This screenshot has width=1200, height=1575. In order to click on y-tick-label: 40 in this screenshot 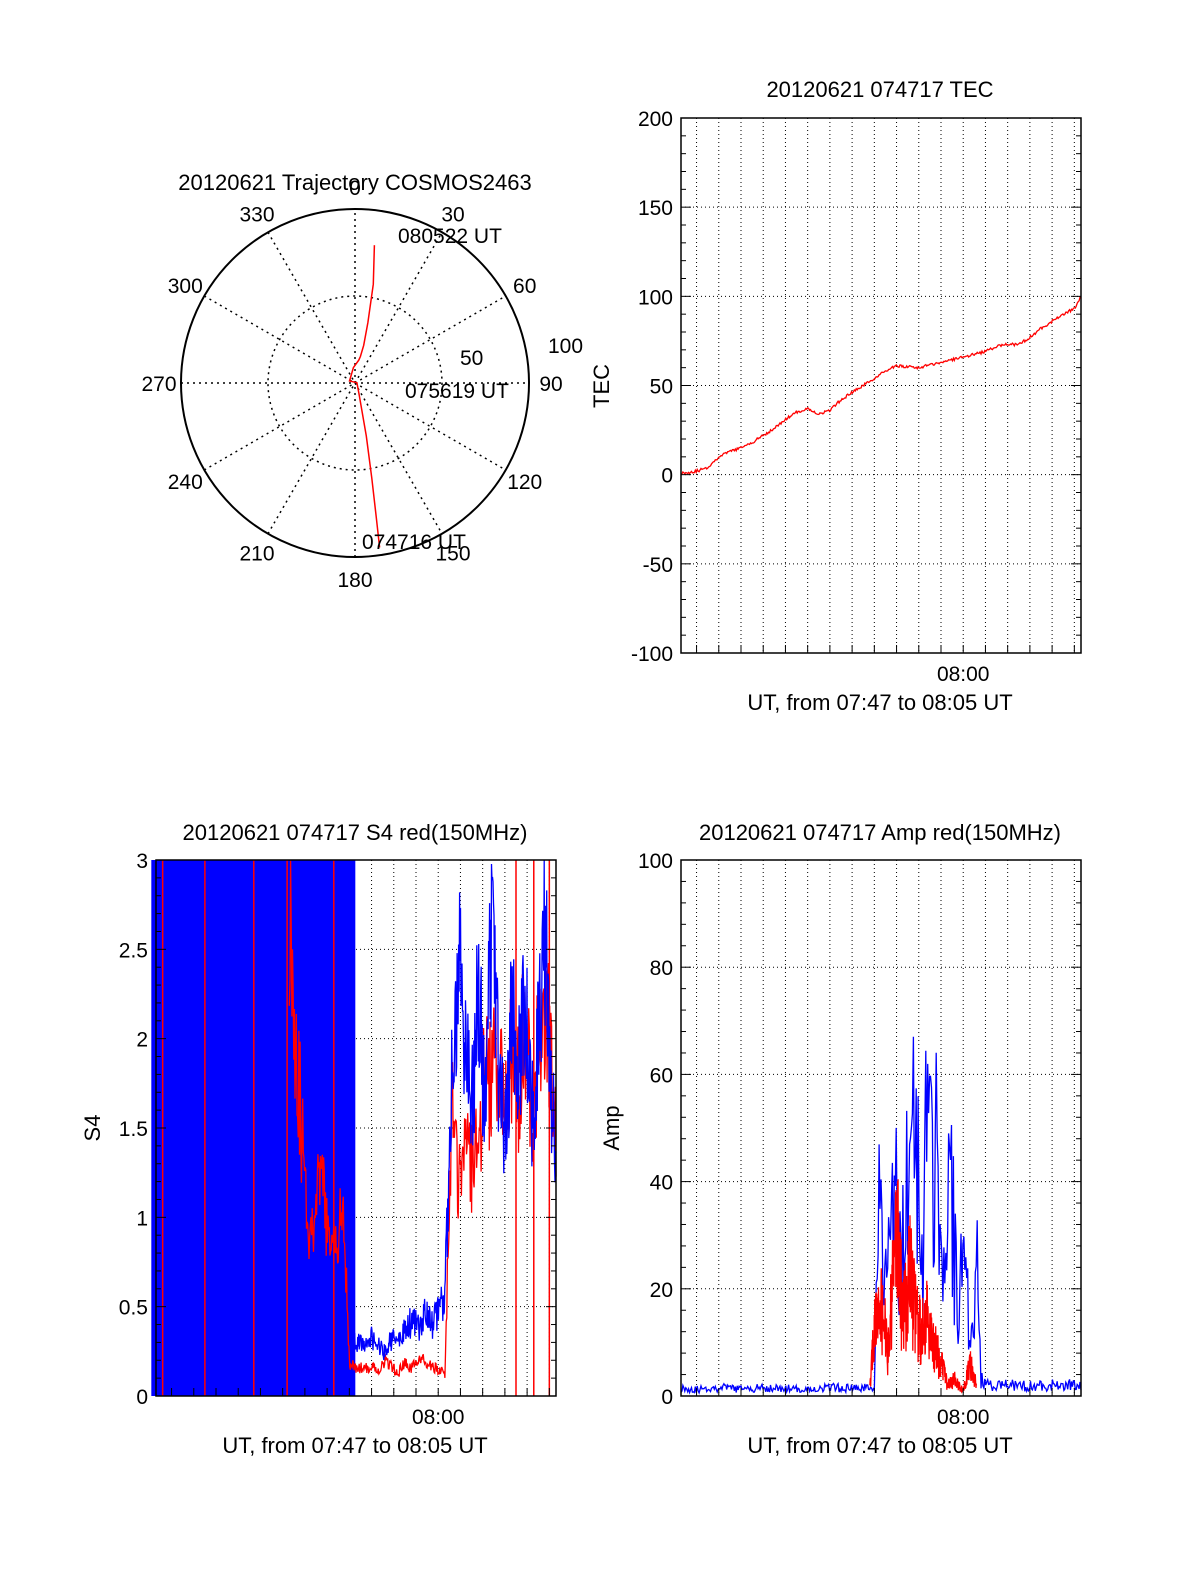, I will do `click(661, 1183)`.